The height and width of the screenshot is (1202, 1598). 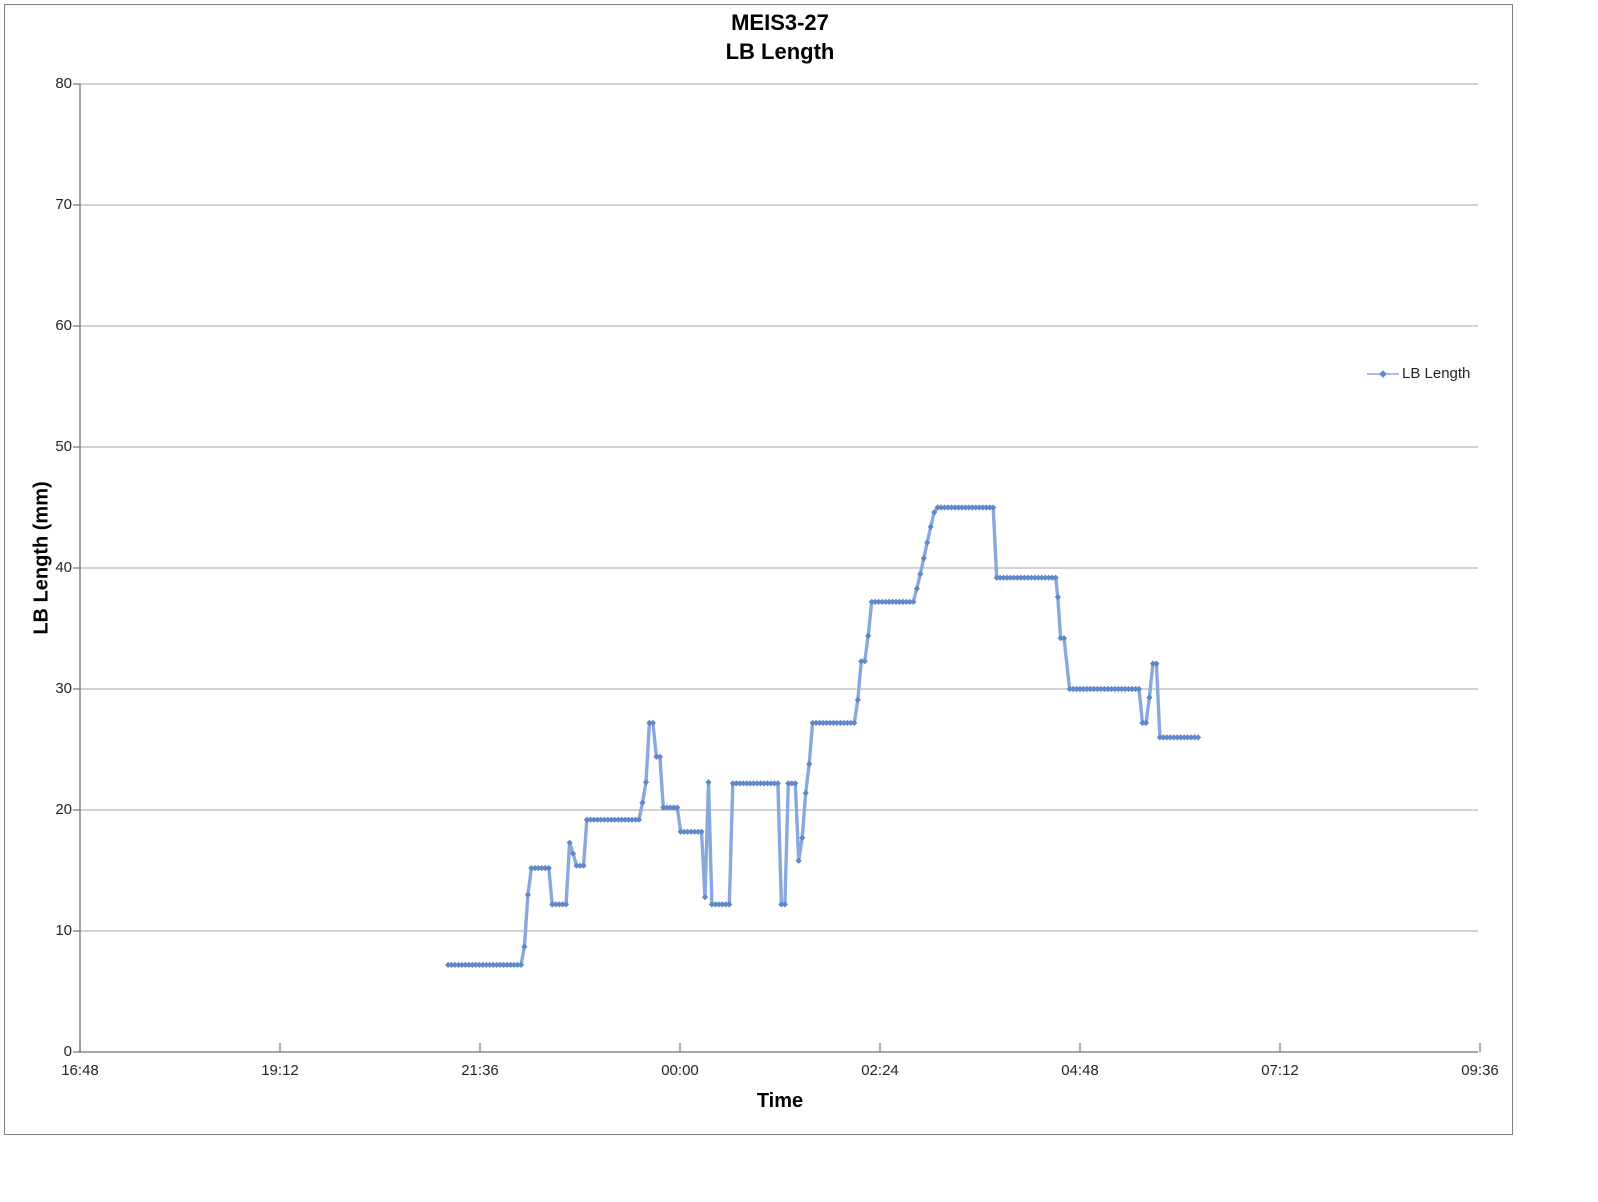 What do you see at coordinates (63, 325) in the screenshot?
I see `y-tick-label: 60` at bounding box center [63, 325].